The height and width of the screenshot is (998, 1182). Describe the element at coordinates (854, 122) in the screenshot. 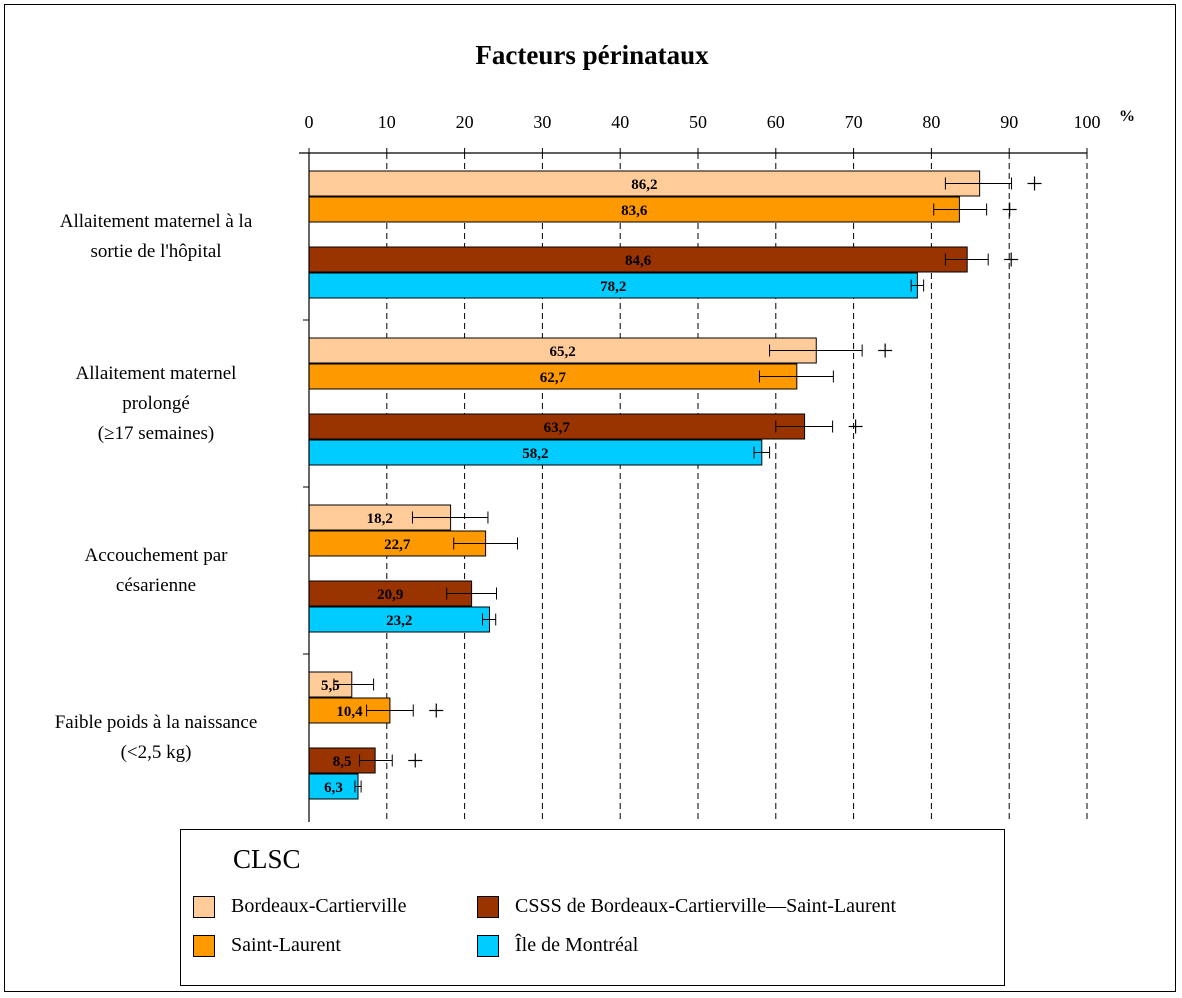

I see `x-tick-label: 70` at that location.